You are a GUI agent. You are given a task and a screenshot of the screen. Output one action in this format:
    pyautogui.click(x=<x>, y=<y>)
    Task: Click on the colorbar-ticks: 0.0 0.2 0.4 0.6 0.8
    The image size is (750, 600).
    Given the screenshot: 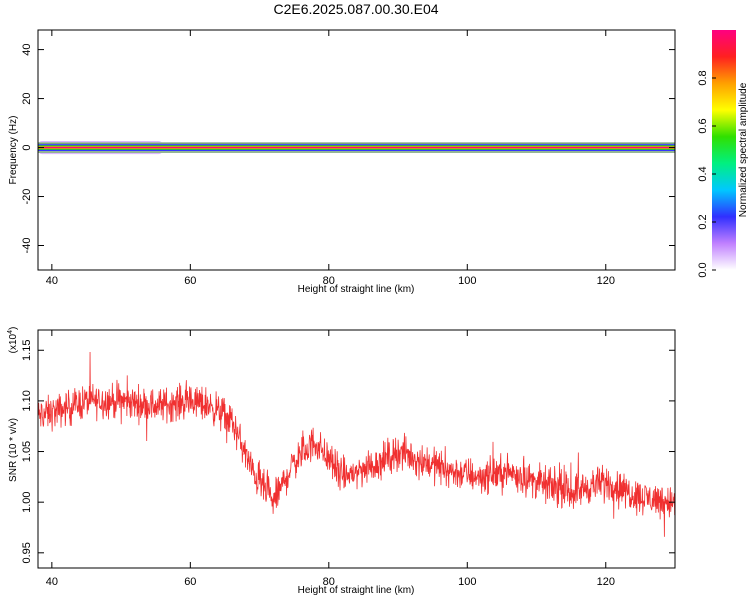 What is the action you would take?
    pyautogui.click(x=706, y=174)
    